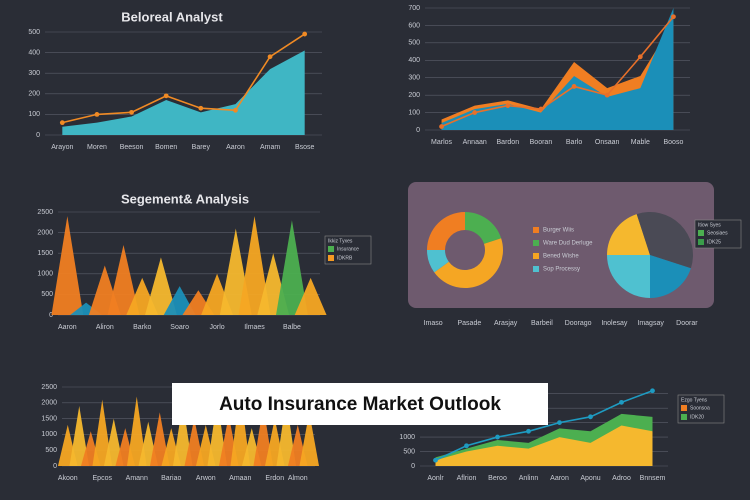  I want to click on legend-label: Sop Processy, so click(561, 270).